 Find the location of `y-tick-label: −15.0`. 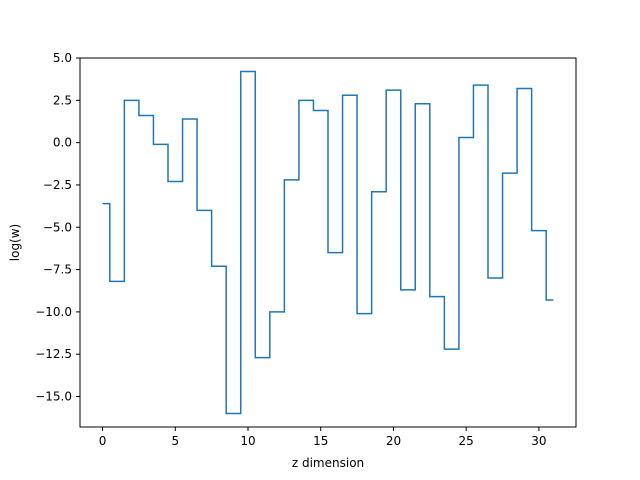

y-tick-label: −15.0 is located at coordinates (53, 397).